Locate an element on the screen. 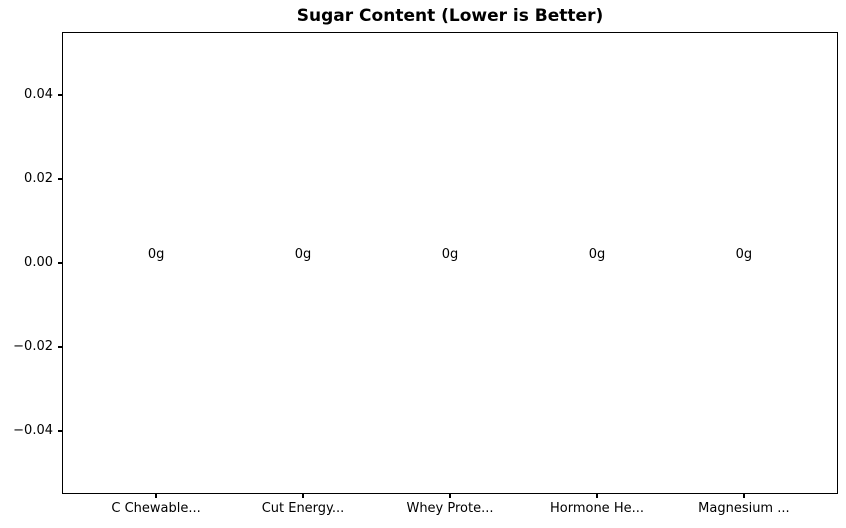 Image resolution: width=846 pixels, height=528 pixels. chart-title: Sugar Content (Lower is Better) is located at coordinates (450, 16).